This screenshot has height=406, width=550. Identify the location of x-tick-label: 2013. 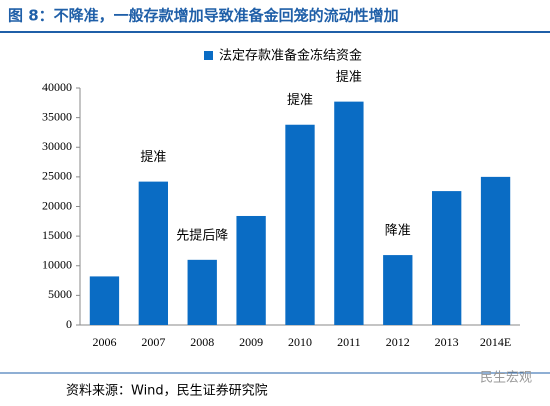
(447, 342).